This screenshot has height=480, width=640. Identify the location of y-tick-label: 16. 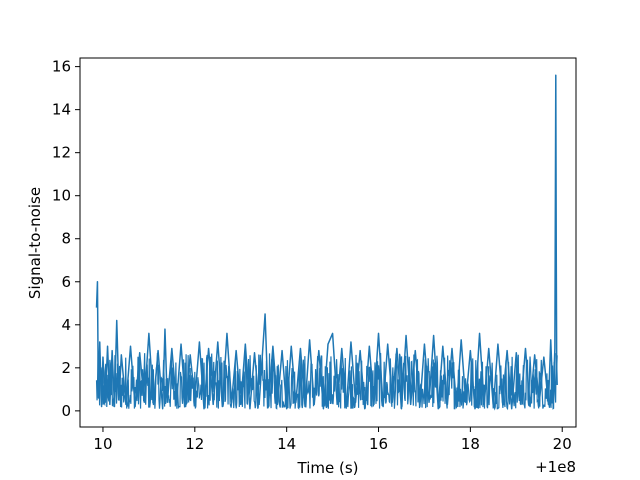
(61, 67).